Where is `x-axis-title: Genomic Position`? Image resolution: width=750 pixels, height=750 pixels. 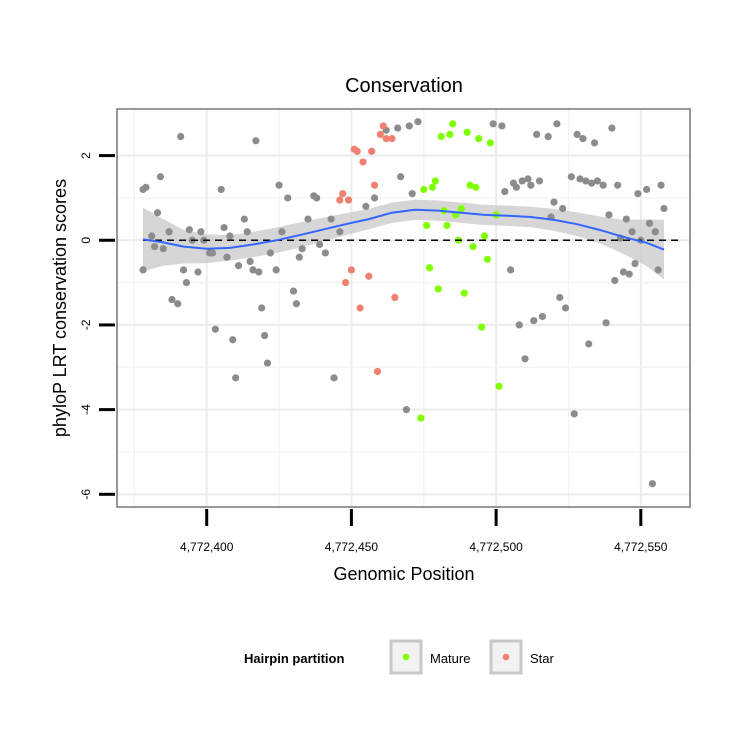 x-axis-title: Genomic Position is located at coordinates (403, 574).